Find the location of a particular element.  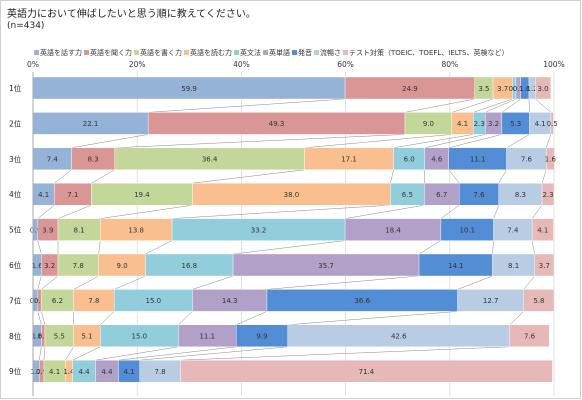

legend-item: 英文法 is located at coordinates (247, 53).